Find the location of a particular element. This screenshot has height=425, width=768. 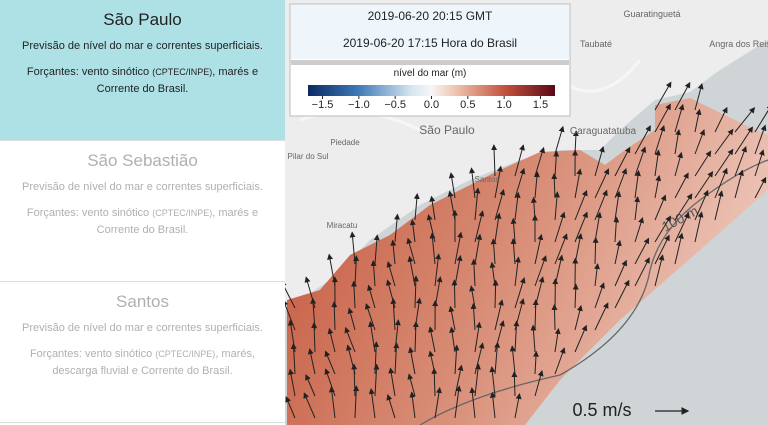

place-label: Caraguatatuba is located at coordinates (603, 131).